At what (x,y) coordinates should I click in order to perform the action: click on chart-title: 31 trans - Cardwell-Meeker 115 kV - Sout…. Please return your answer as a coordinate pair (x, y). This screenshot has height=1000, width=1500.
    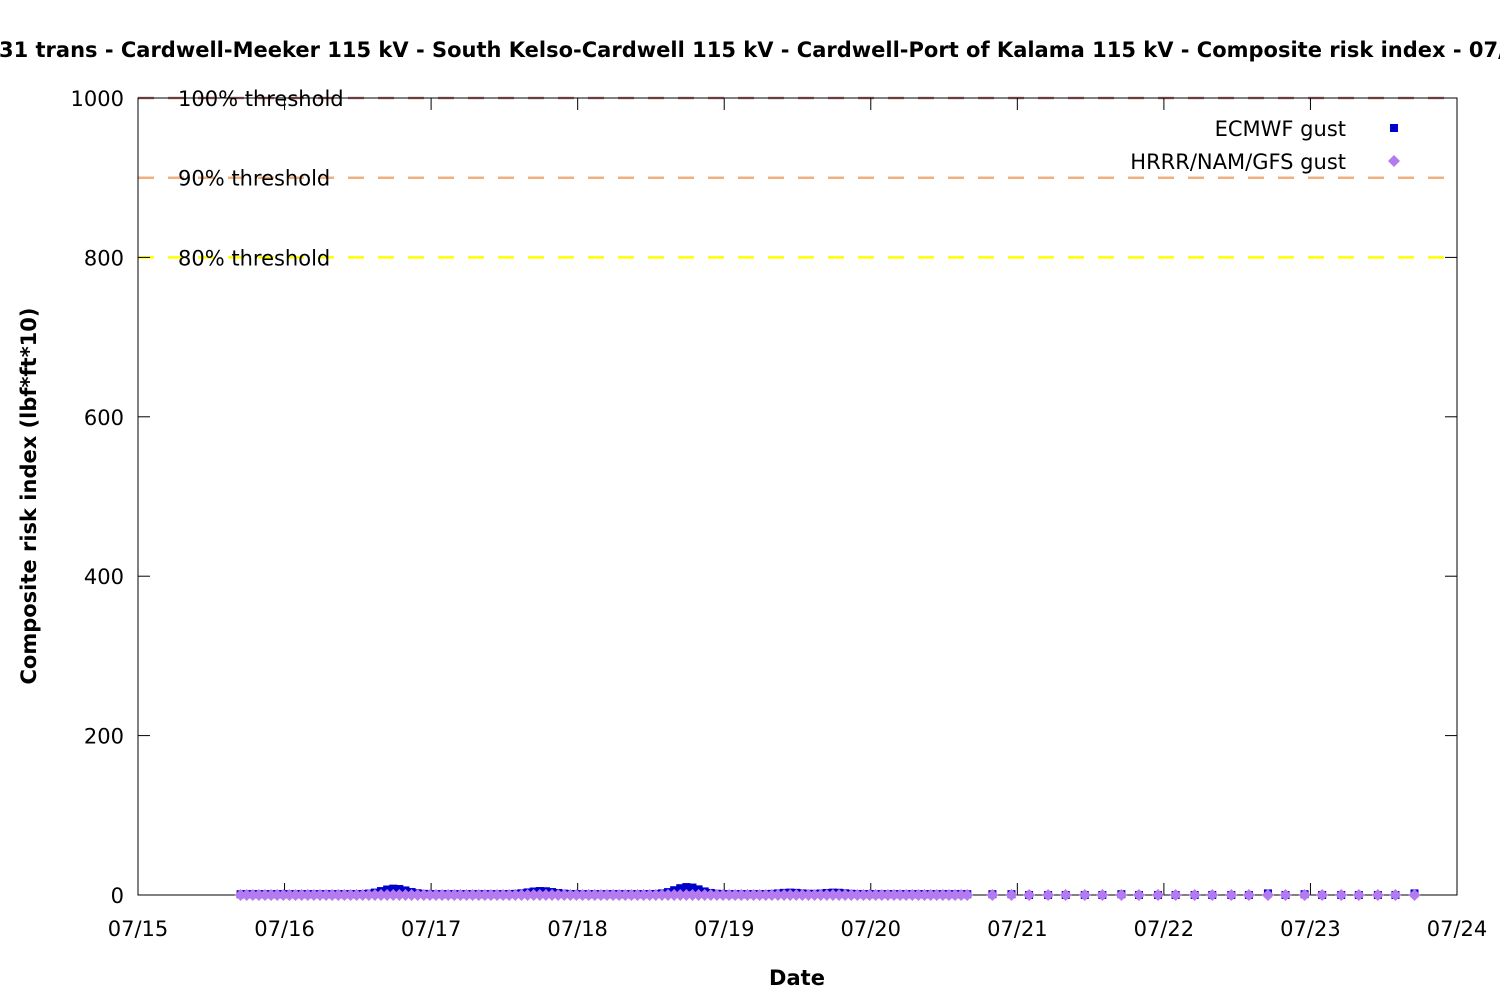
    Looking at the image, I should click on (750, 50).